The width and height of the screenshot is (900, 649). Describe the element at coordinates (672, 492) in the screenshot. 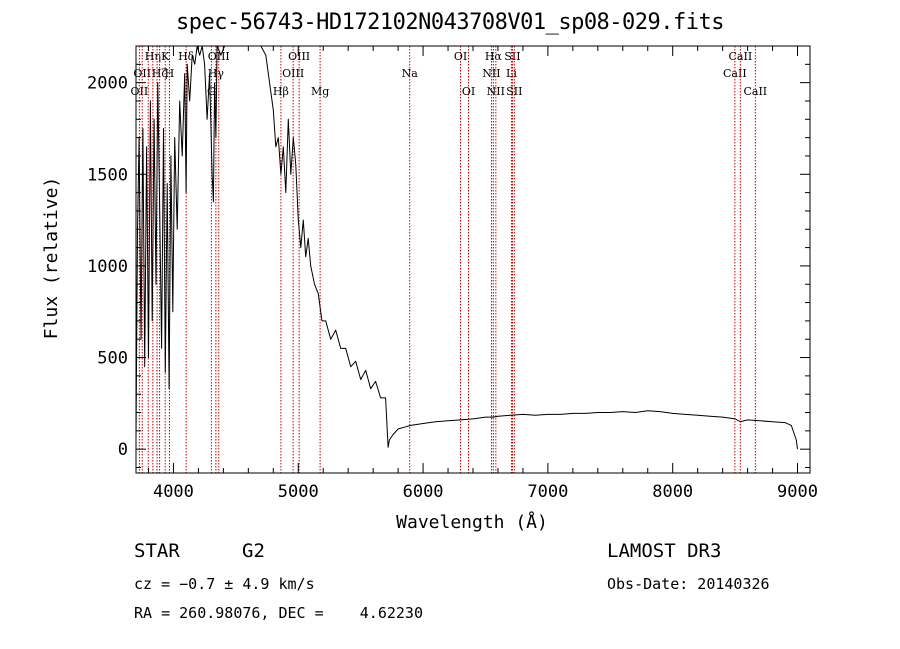

I see `x-tick-label: 8000` at that location.